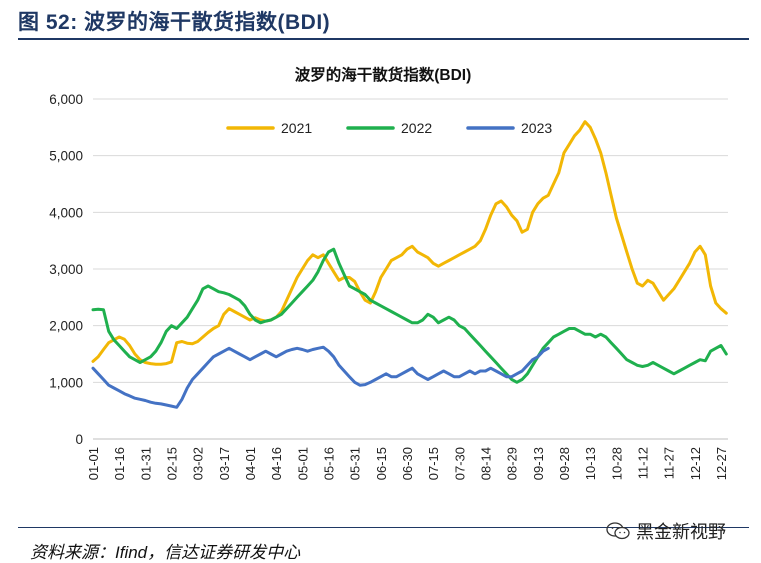  I want to click on x-tick-label: 02-15, so click(172, 463).